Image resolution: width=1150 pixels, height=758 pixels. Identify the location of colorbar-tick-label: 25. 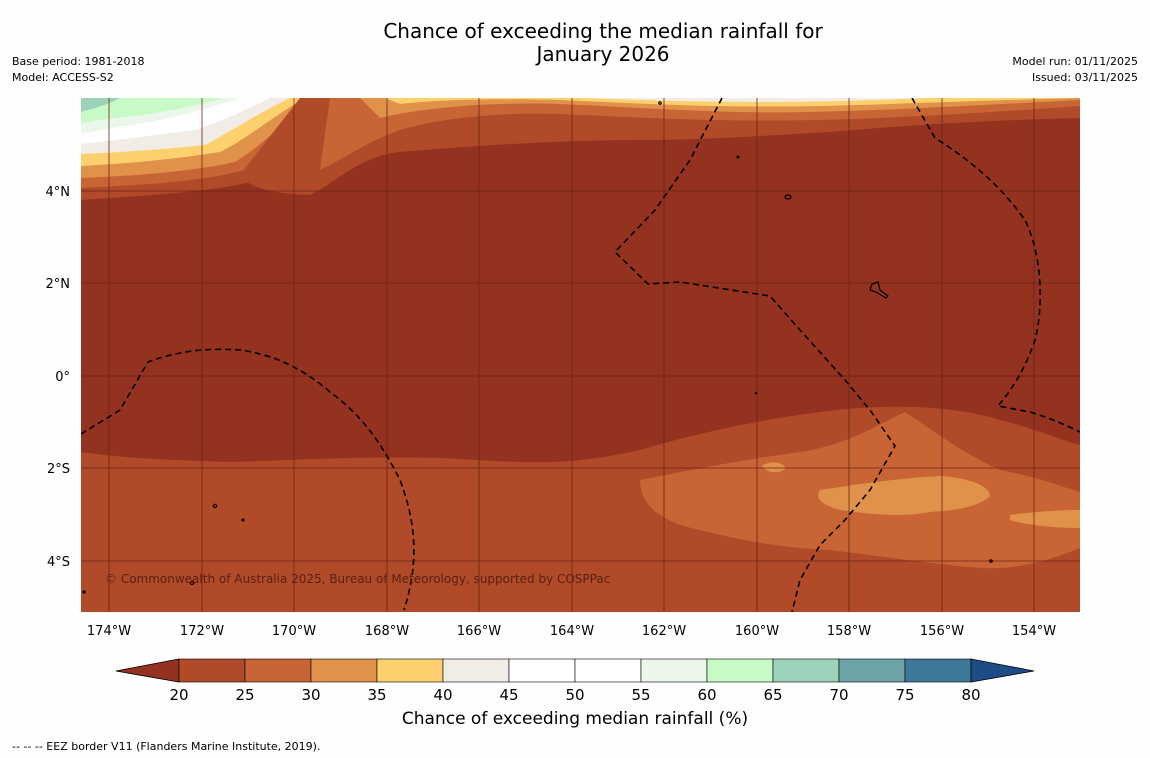
(245, 695).